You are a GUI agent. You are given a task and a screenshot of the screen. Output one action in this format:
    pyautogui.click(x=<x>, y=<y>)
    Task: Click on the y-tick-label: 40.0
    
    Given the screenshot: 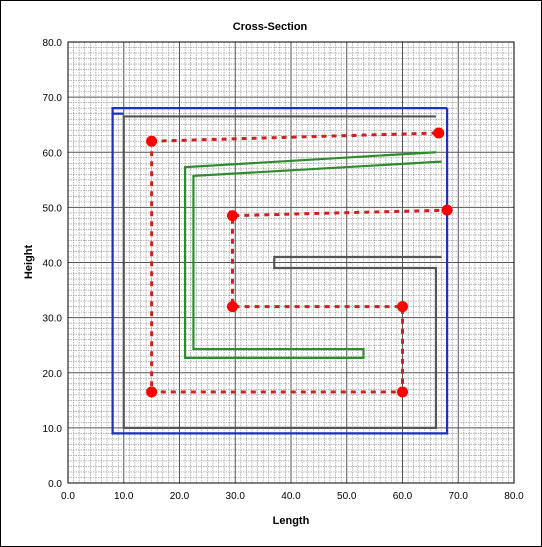 What is the action you would take?
    pyautogui.click(x=53, y=264)
    